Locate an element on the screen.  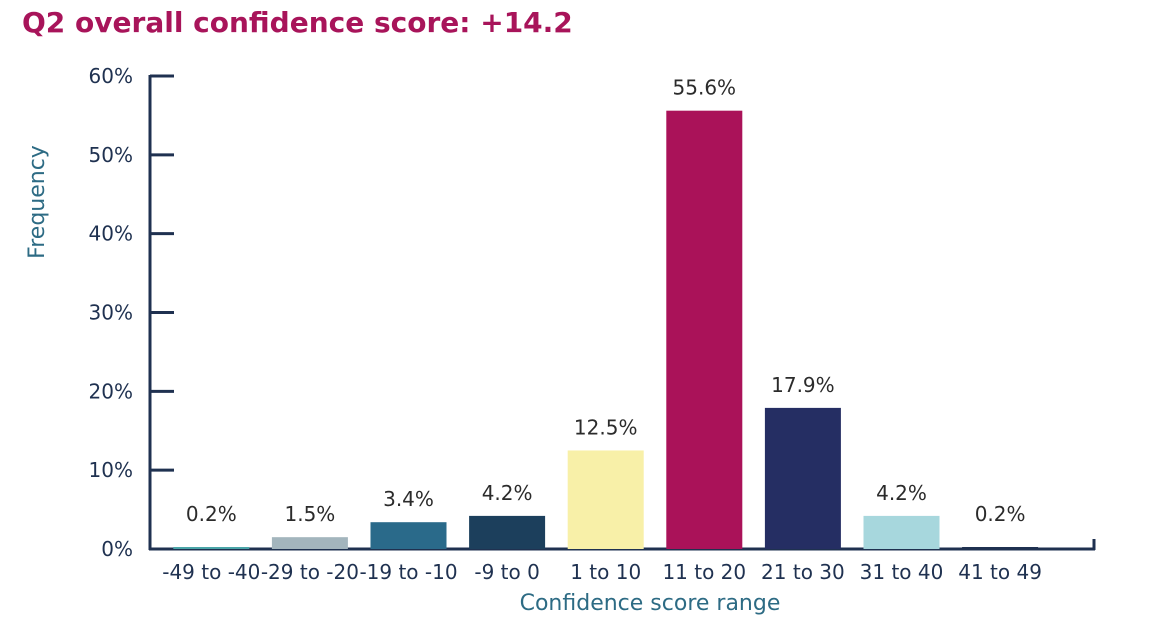
x-axis-title: Confidence score range is located at coordinates (650, 603).